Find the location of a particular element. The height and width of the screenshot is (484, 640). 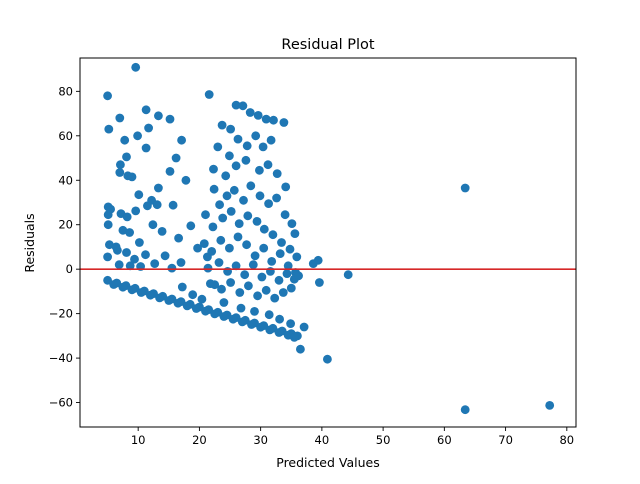

y-tick-label: −20 is located at coordinates (61, 314).